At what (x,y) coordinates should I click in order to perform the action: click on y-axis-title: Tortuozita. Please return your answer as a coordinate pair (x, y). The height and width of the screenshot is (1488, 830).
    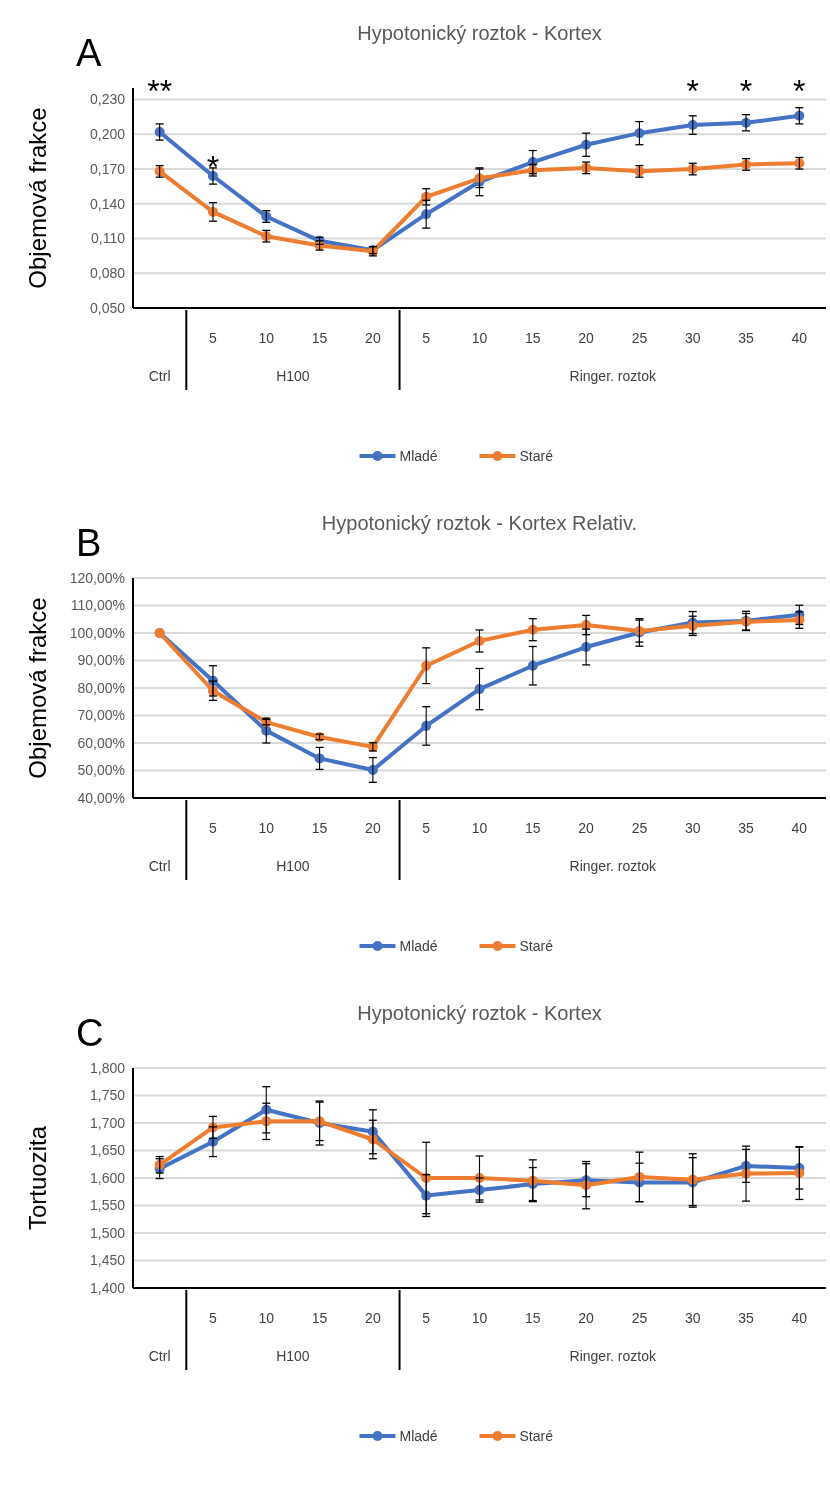
    Looking at the image, I should click on (37, 1178).